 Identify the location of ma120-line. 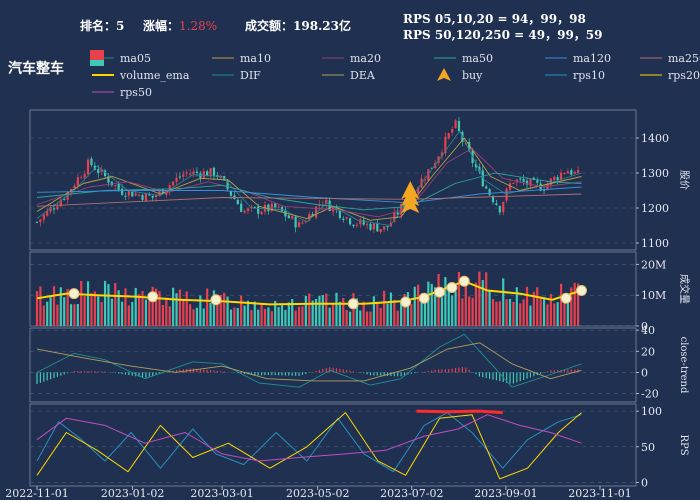
(309, 195).